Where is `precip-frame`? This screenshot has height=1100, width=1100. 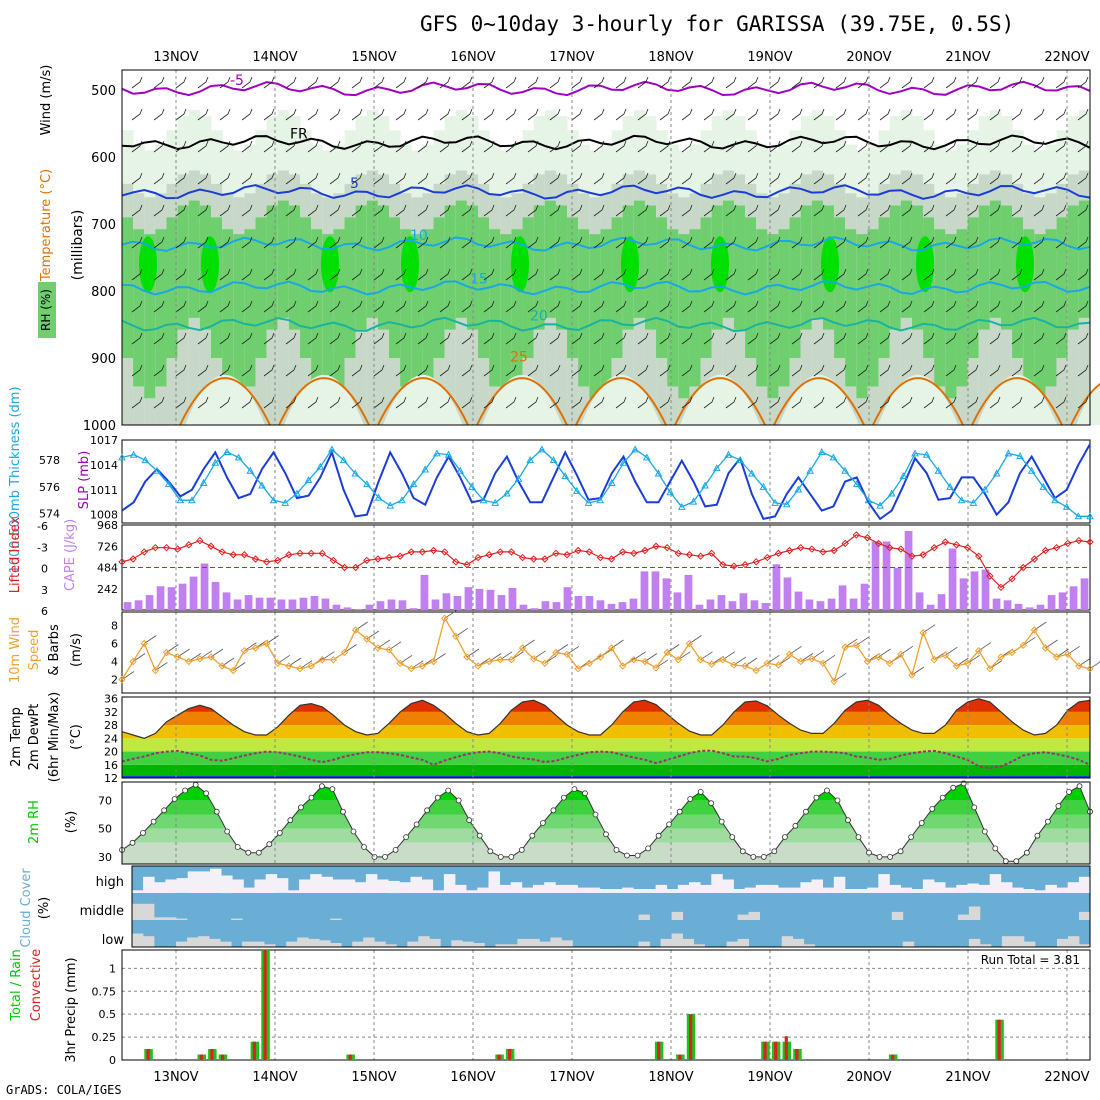
precip-frame is located at coordinates (606, 1005).